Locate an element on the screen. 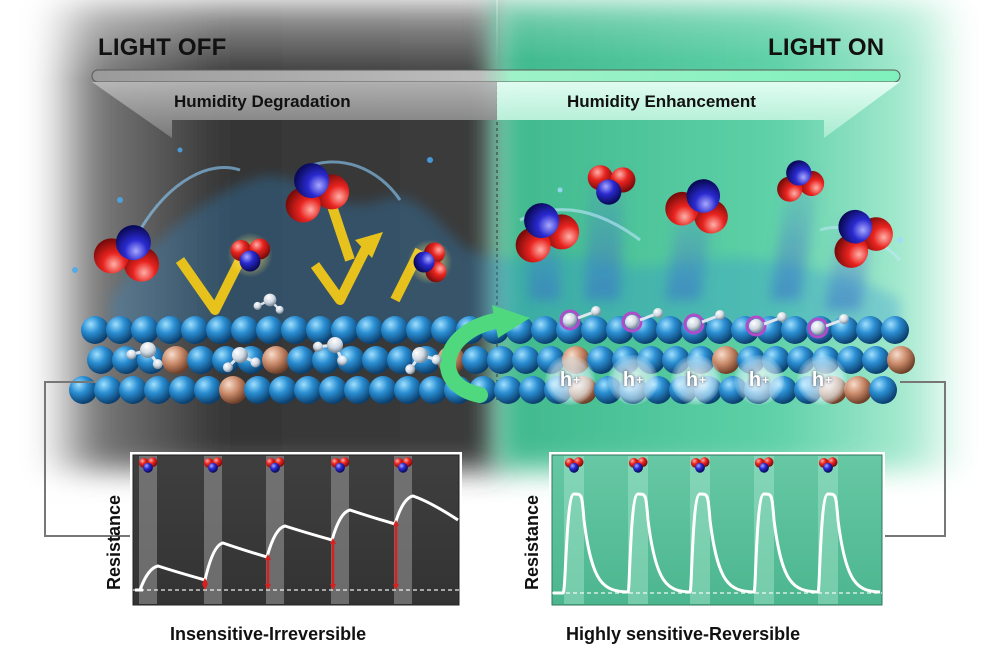 This screenshot has height=659, width=993. right-resistance-plot is located at coordinates (717, 530).